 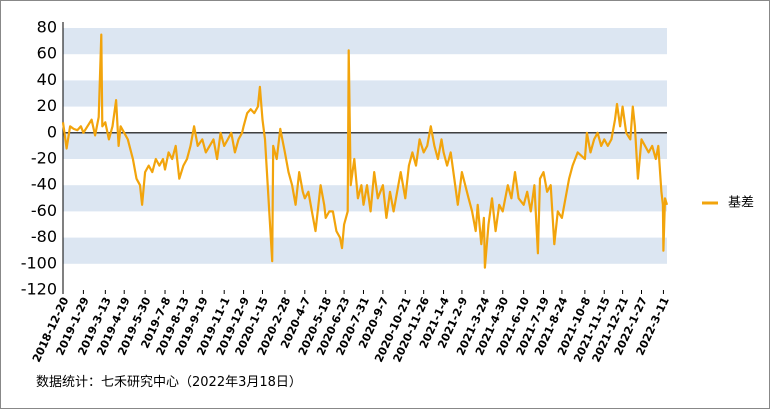 What do you see at coordinates (44, 158) in the screenshot?
I see `y-tick-label: -20` at bounding box center [44, 158].